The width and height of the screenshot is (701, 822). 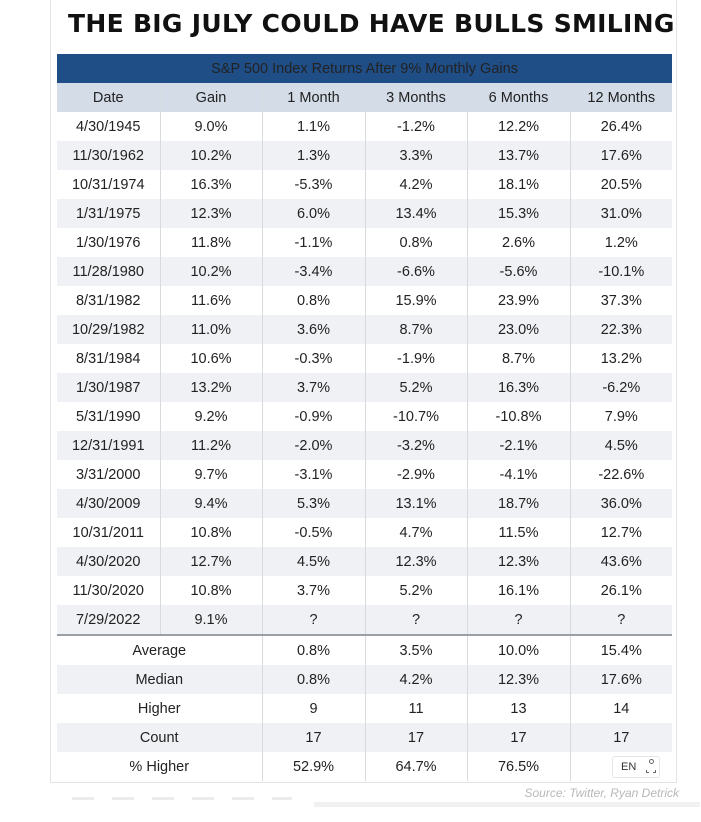 I want to click on value-cell: -5.3%, so click(x=314, y=184).